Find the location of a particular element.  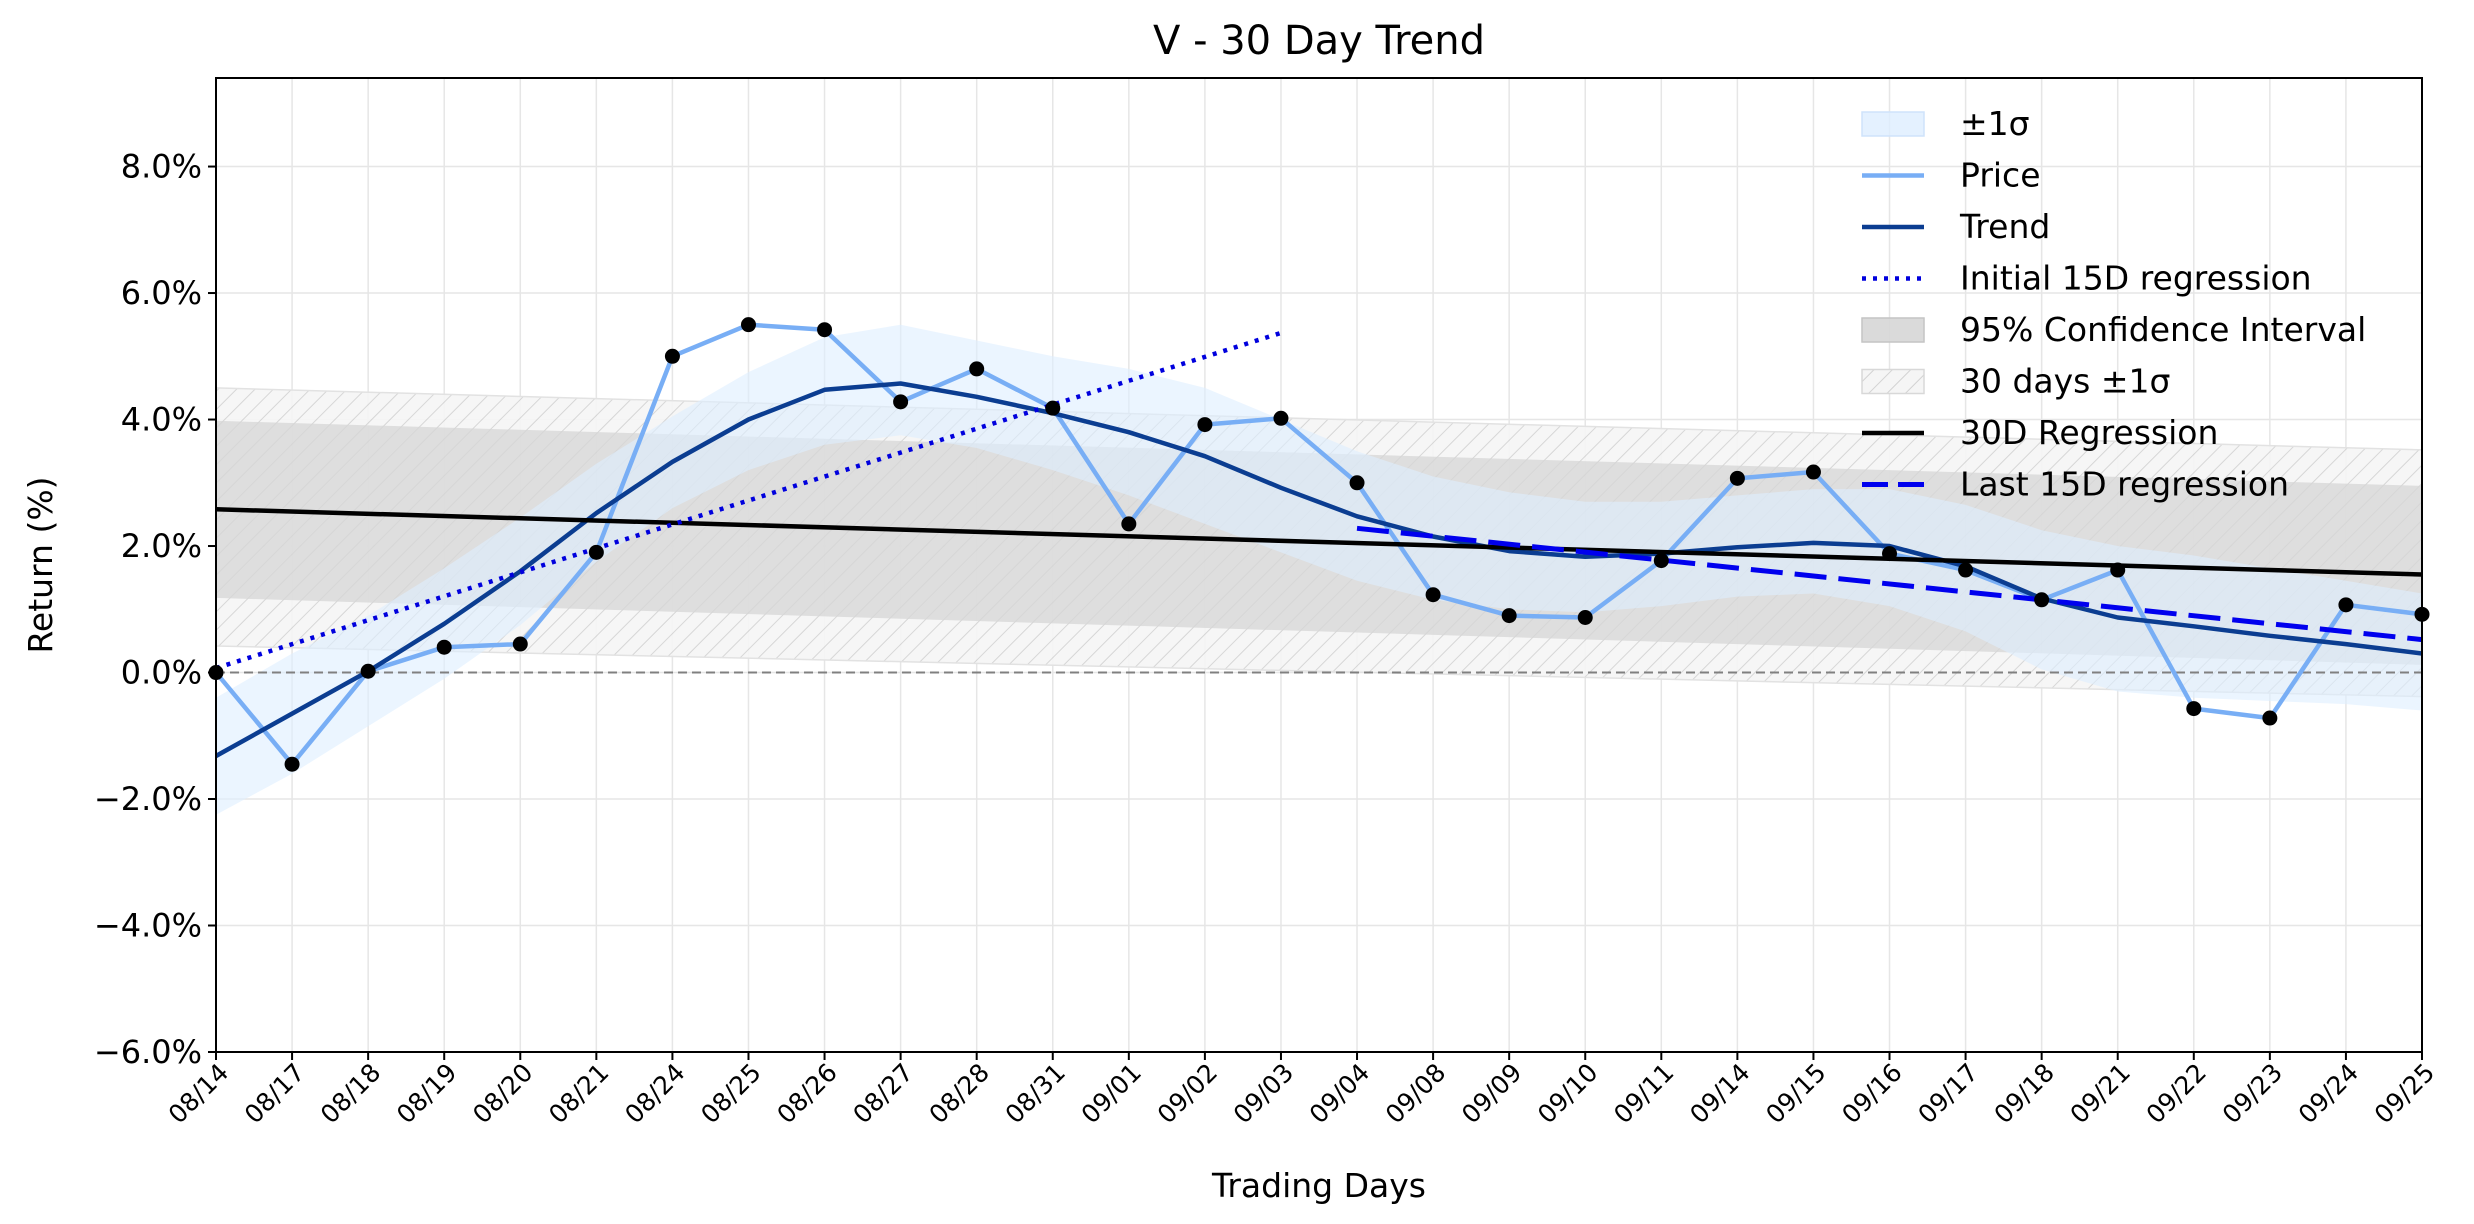

series-30d-regression is located at coordinates (1319, 542).